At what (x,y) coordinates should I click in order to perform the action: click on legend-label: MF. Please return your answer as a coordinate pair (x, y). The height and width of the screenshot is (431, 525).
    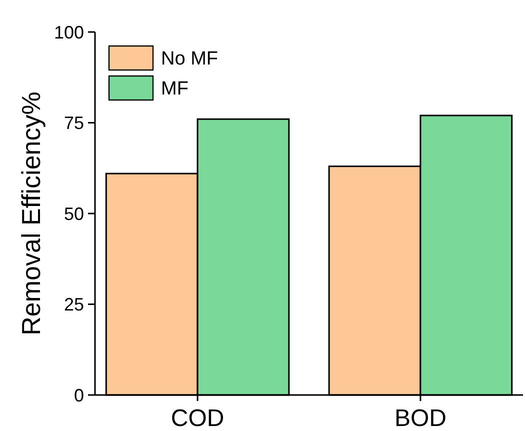
    Looking at the image, I should click on (174, 89).